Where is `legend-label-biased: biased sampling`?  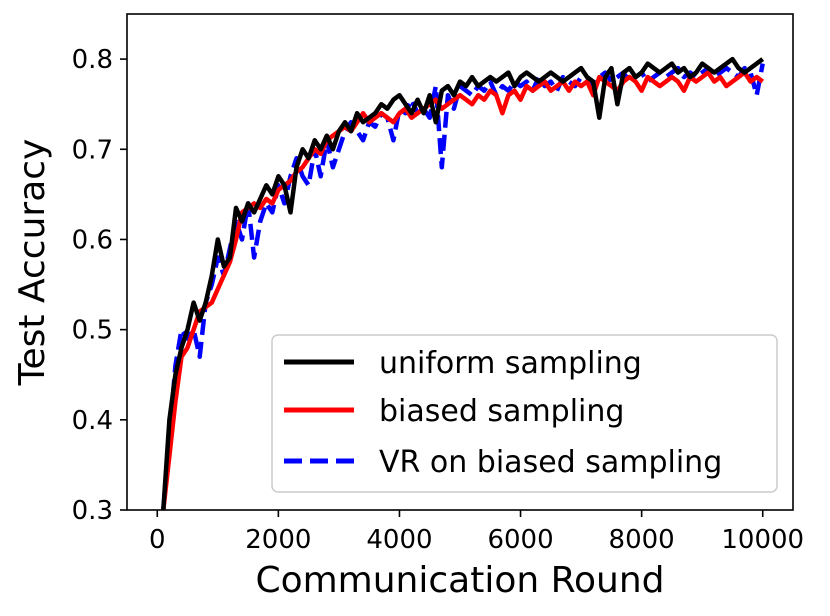
legend-label-biased: biased sampling is located at coordinates (501, 411).